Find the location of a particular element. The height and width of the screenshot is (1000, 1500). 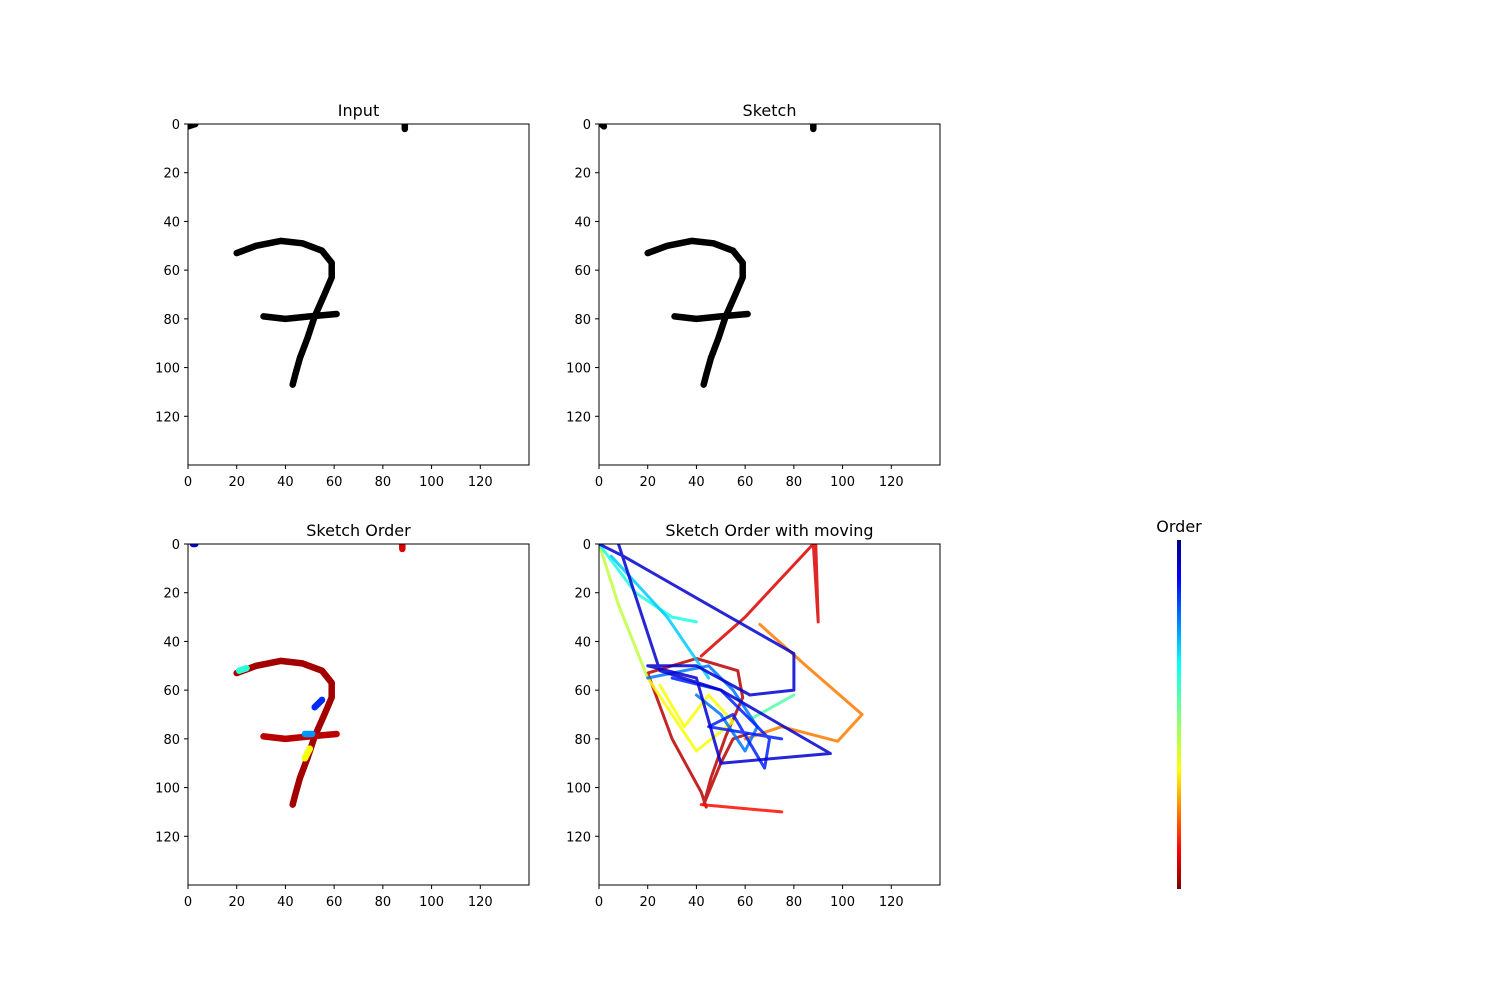

colorbar-title: Order is located at coordinates (1179, 526).